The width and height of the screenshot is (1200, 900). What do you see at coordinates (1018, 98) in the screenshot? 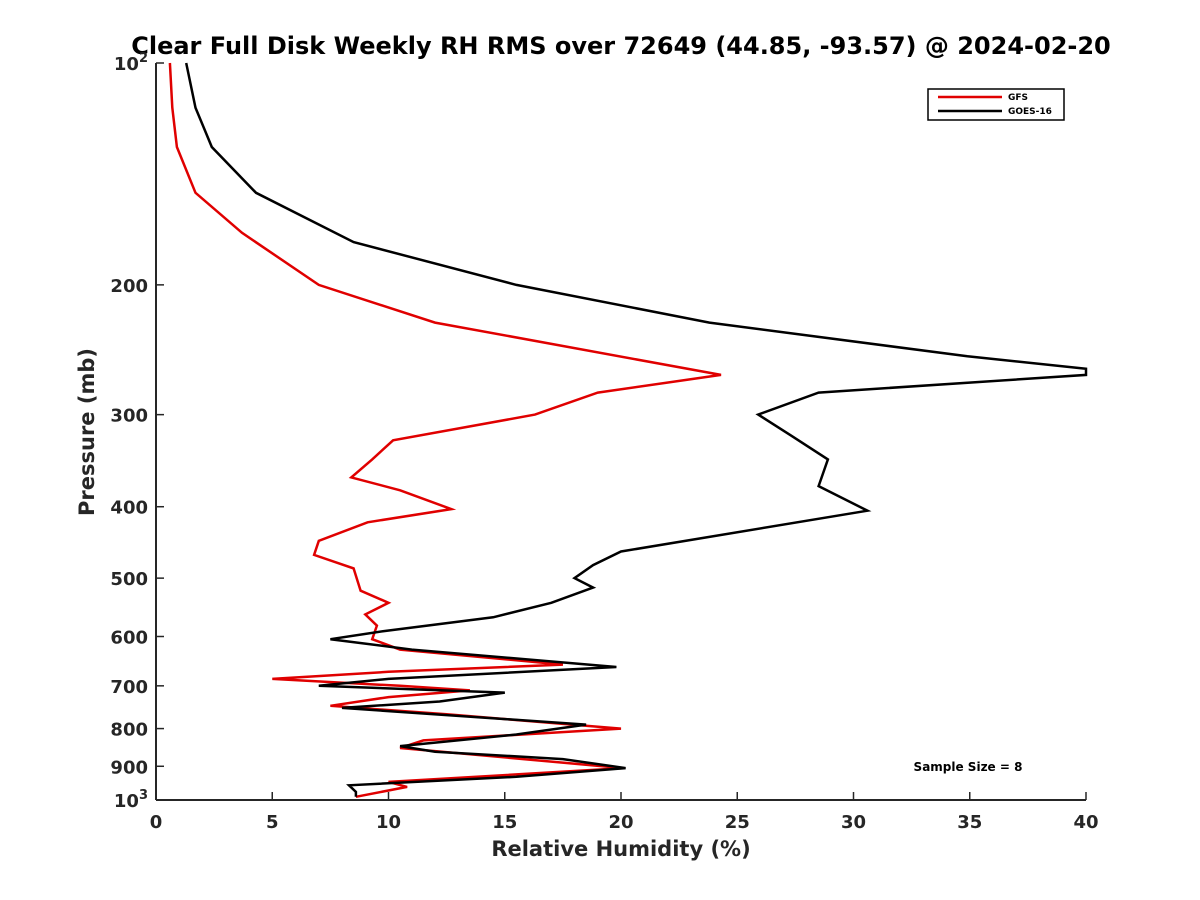
I see `legend-label-gfs: GFS` at bounding box center [1018, 98].